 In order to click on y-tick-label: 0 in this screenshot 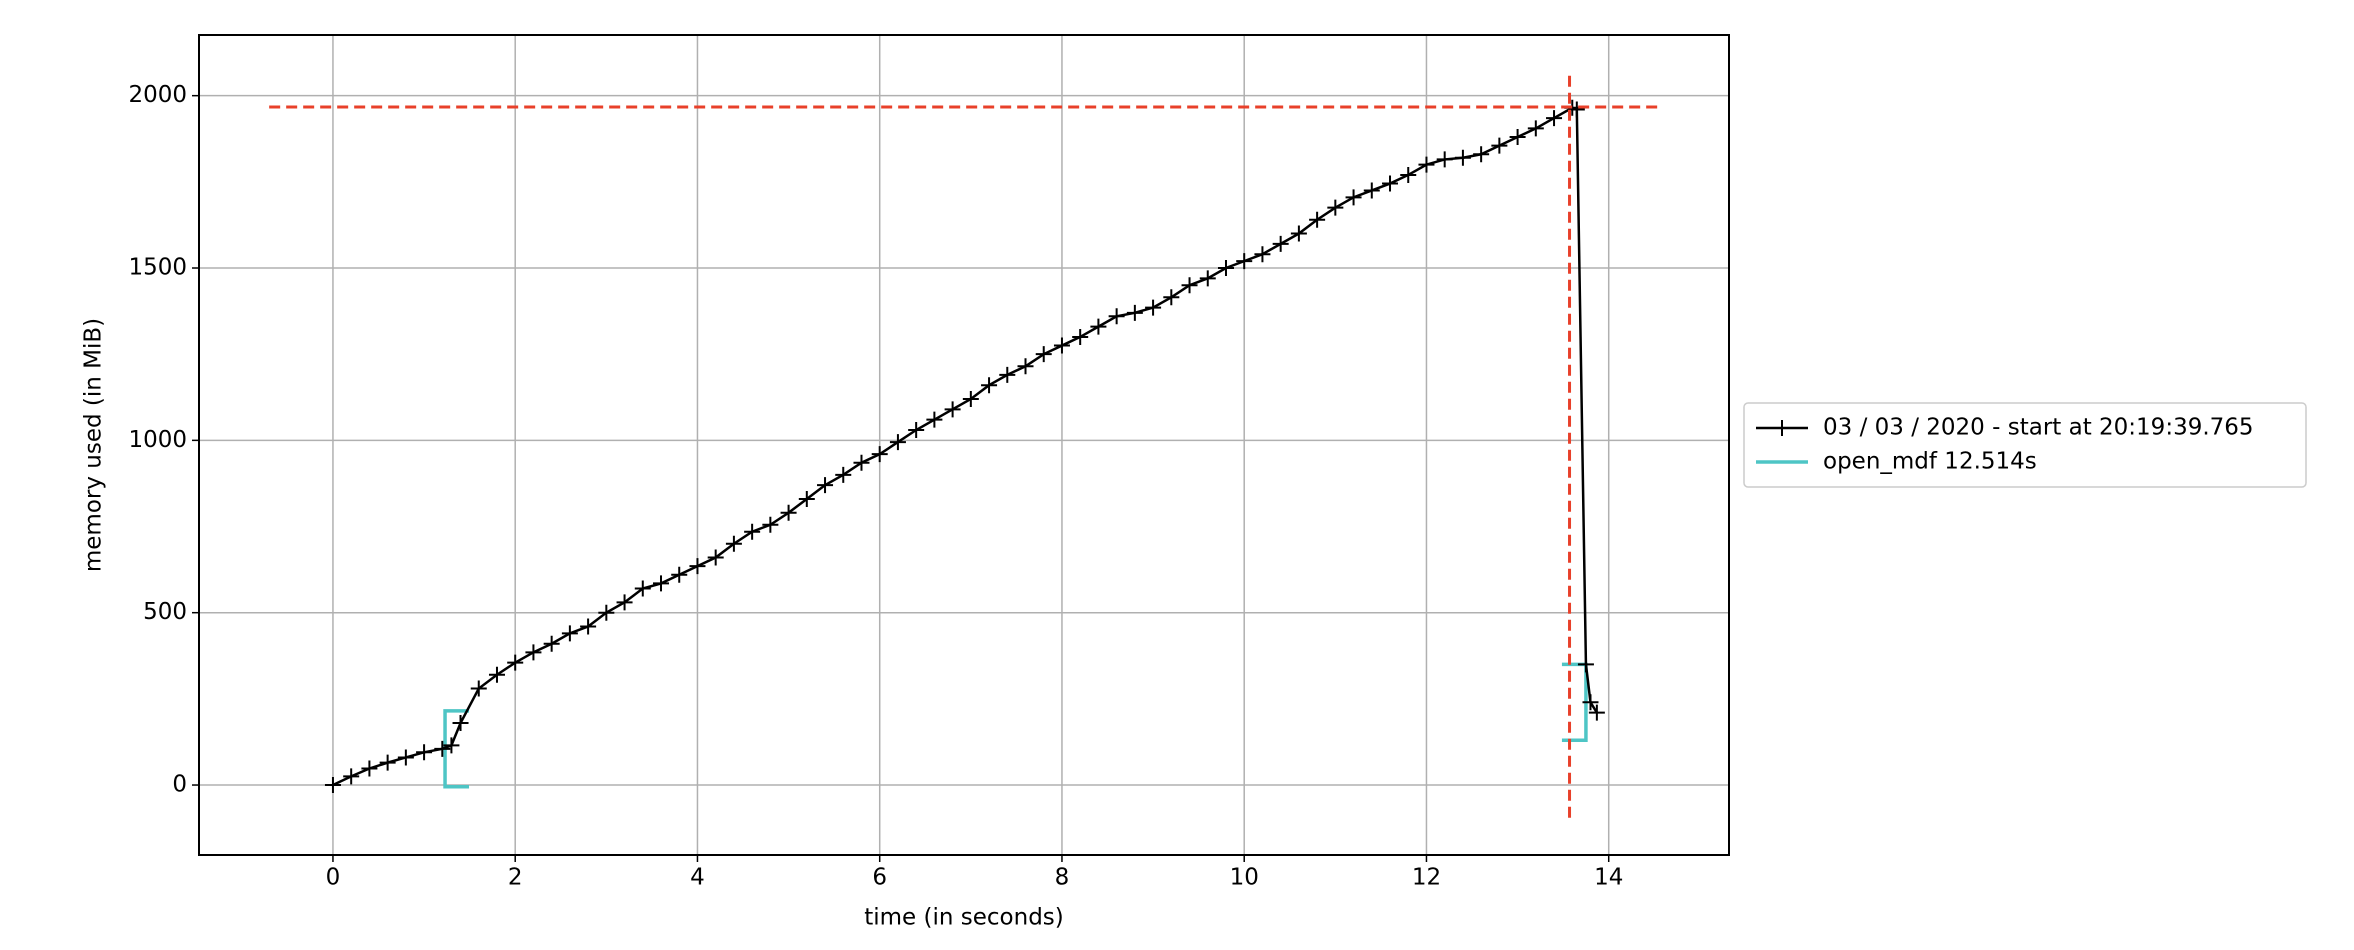, I will do `click(179, 785)`.